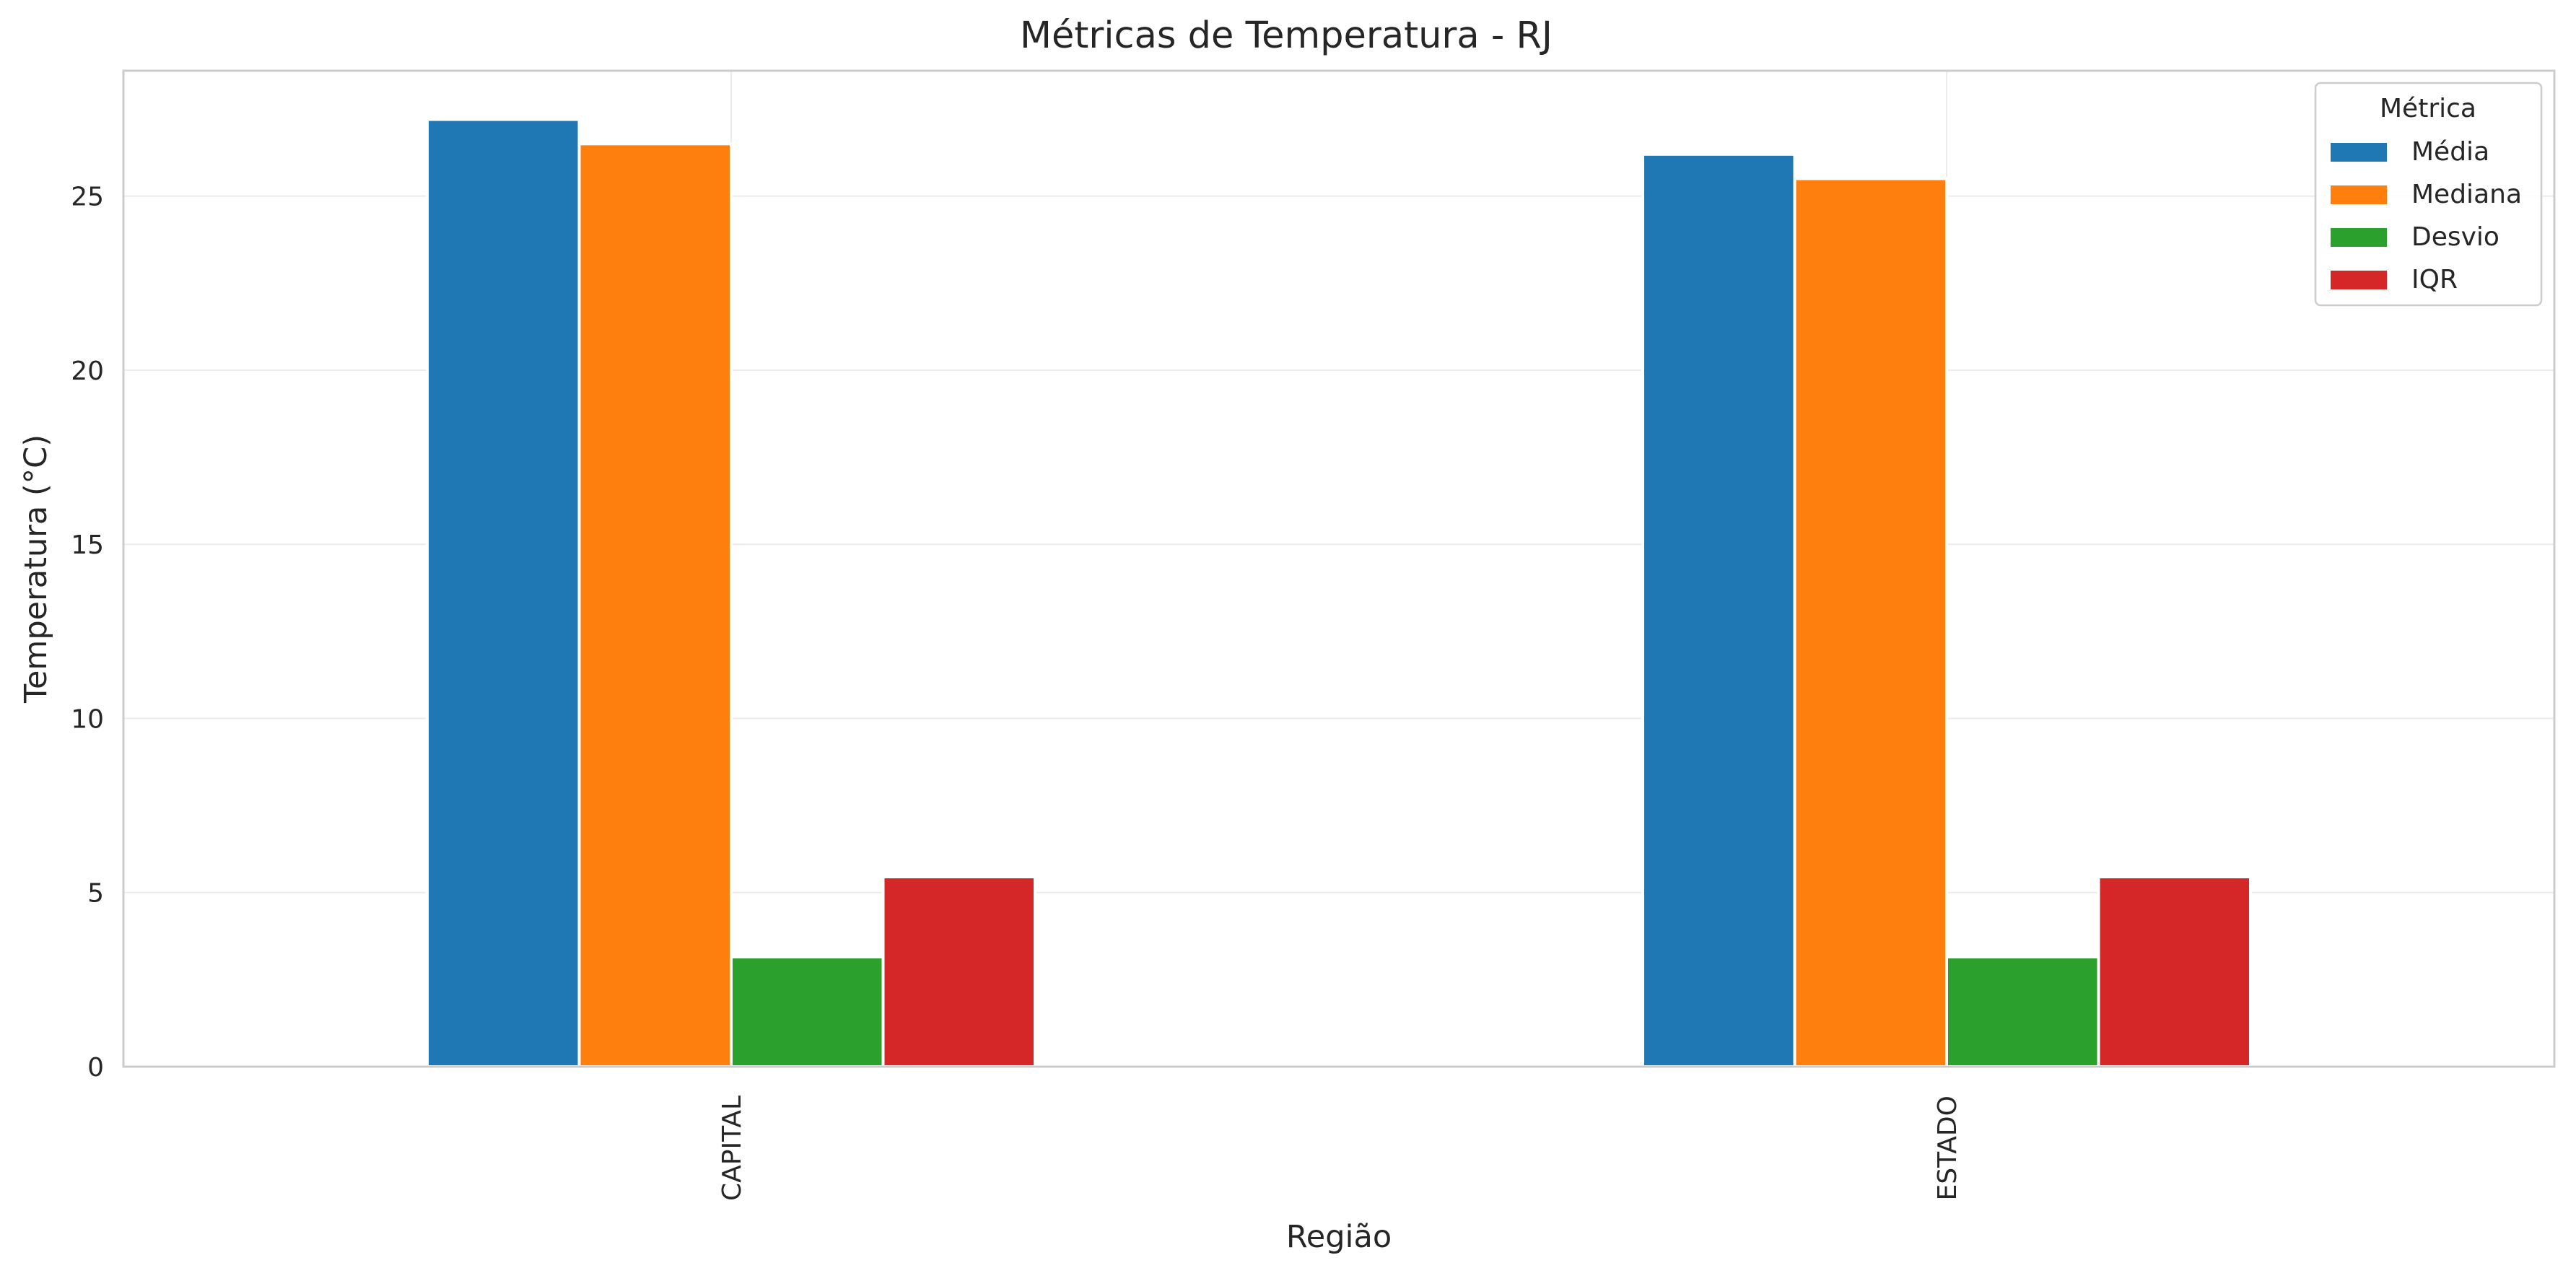  I want to click on legend-items: Média Mediana Desvio IQR, so click(2425, 216).